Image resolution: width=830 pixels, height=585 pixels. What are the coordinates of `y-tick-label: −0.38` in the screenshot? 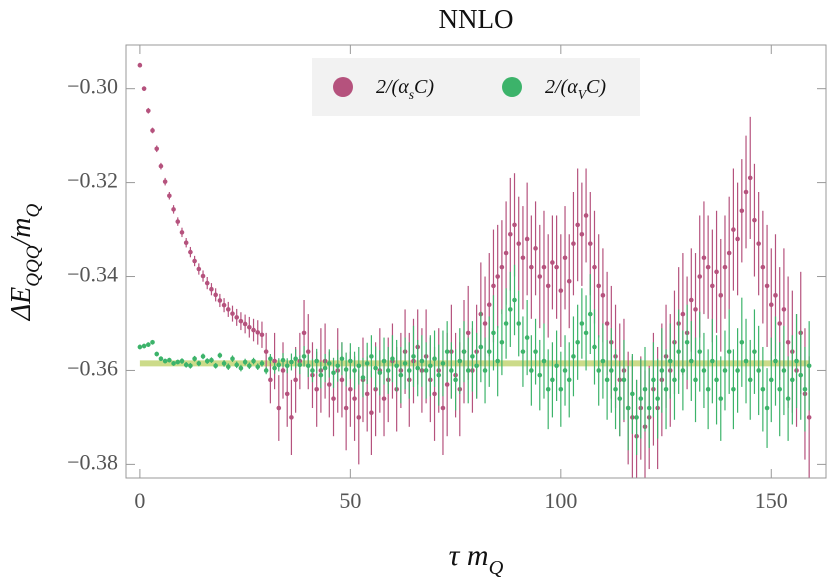 It's located at (92, 461).